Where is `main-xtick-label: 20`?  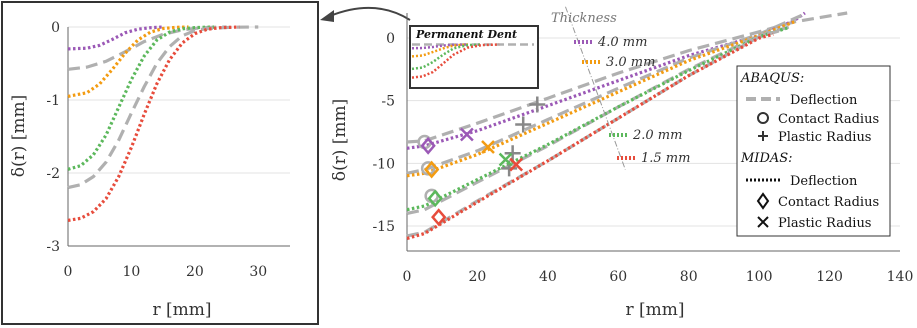
main-xtick-label: 20 is located at coordinates (478, 277).